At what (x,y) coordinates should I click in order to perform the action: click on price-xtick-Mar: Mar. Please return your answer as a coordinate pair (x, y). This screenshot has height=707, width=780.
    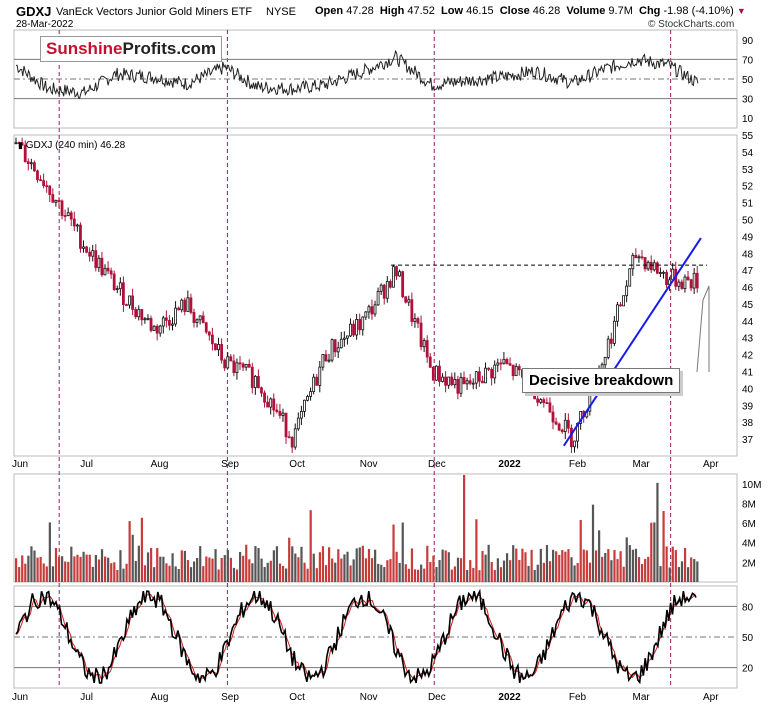
    Looking at the image, I should click on (642, 464).